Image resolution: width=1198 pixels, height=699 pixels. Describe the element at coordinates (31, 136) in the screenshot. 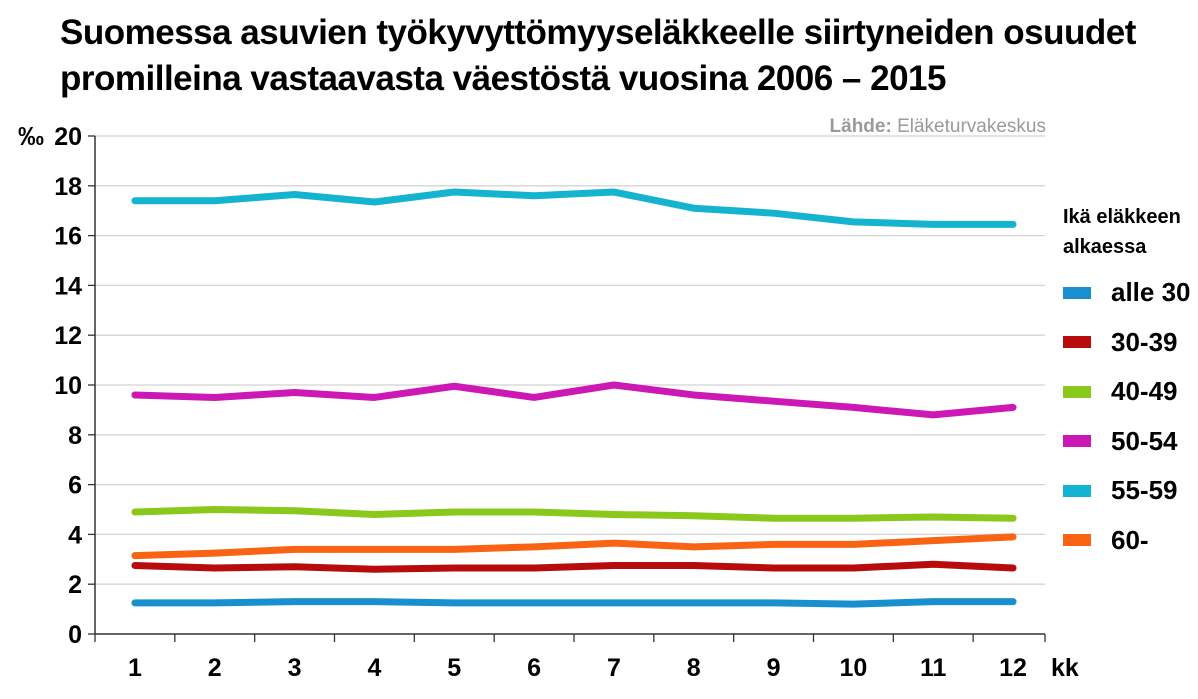

I see `y-axis-unit: ‰` at that location.